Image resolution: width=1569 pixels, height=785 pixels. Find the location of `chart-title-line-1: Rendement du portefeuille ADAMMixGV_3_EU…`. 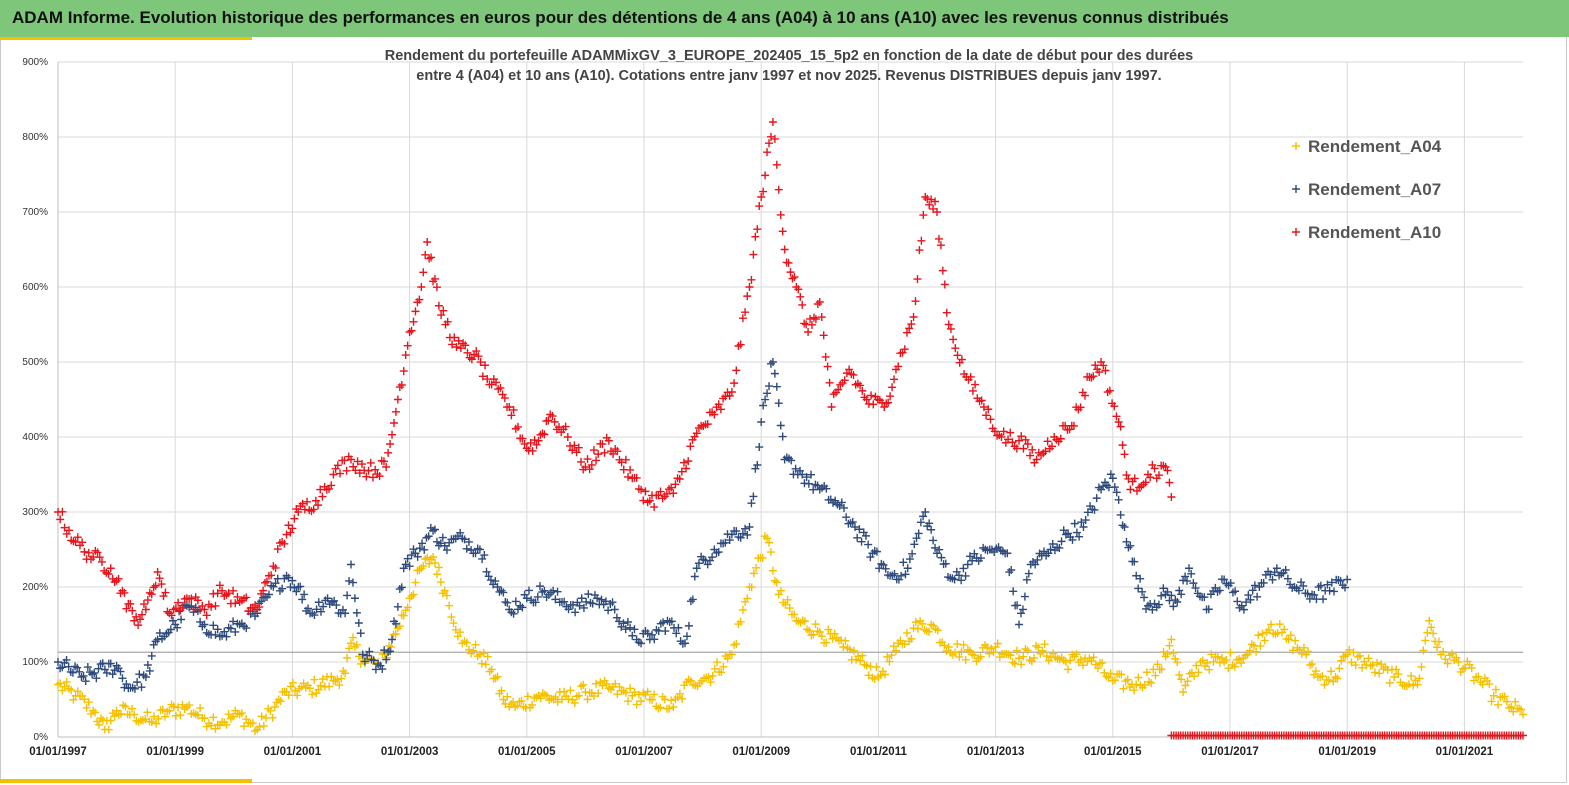

chart-title-line-1: Rendement du portefeuille ADAMMixGV_3_EU… is located at coordinates (789, 56).